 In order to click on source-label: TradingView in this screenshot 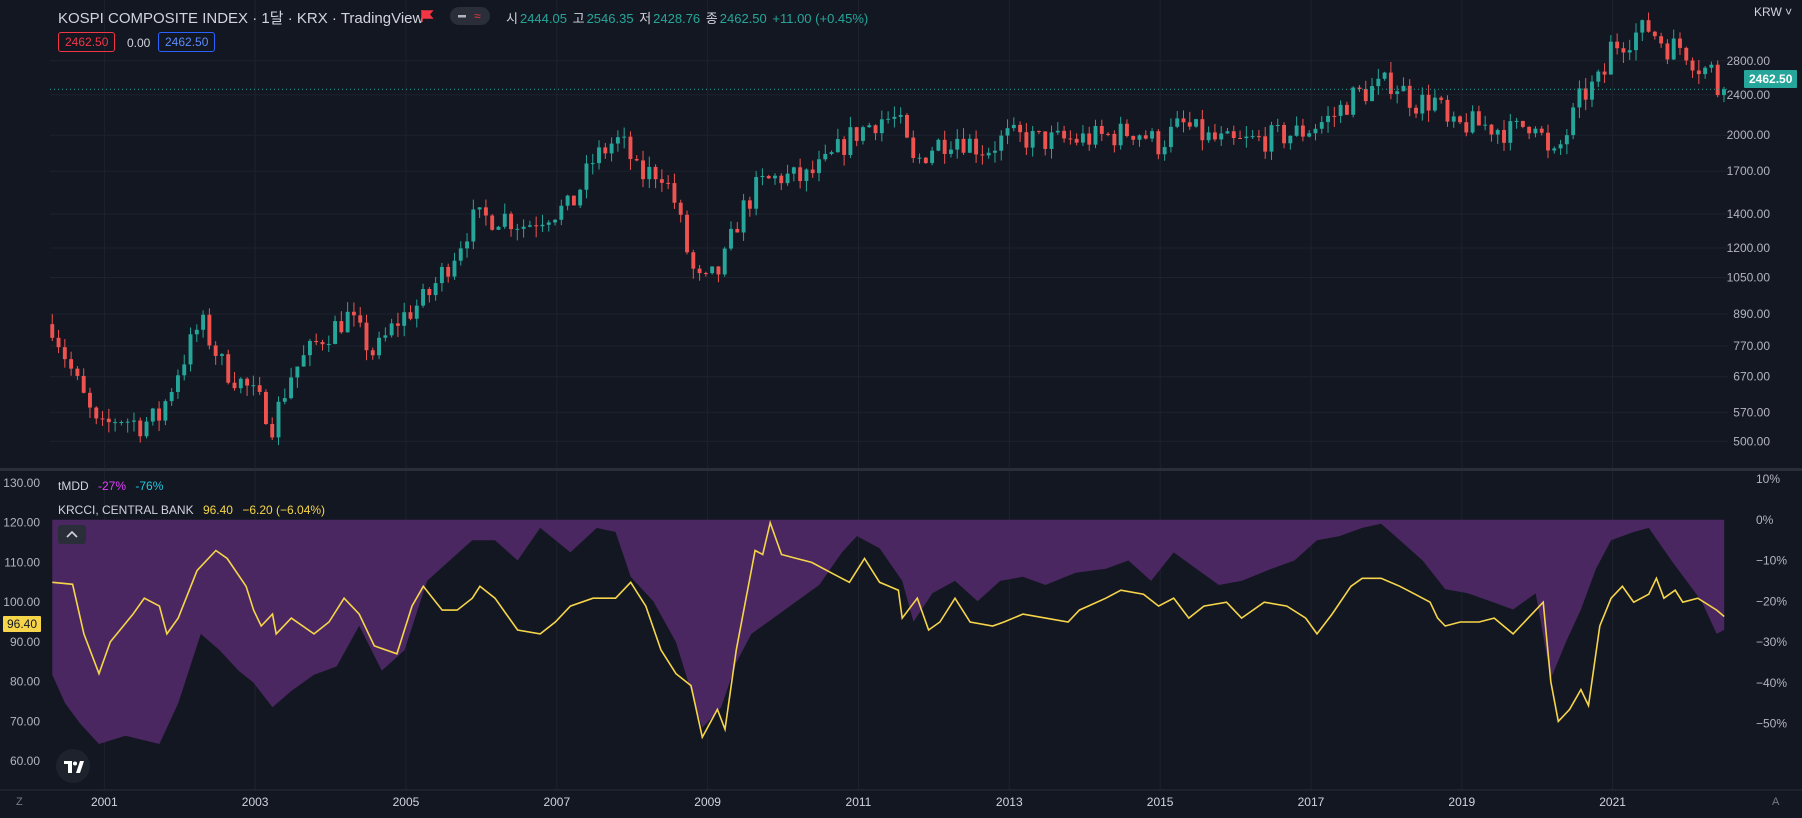, I will do `click(382, 18)`.